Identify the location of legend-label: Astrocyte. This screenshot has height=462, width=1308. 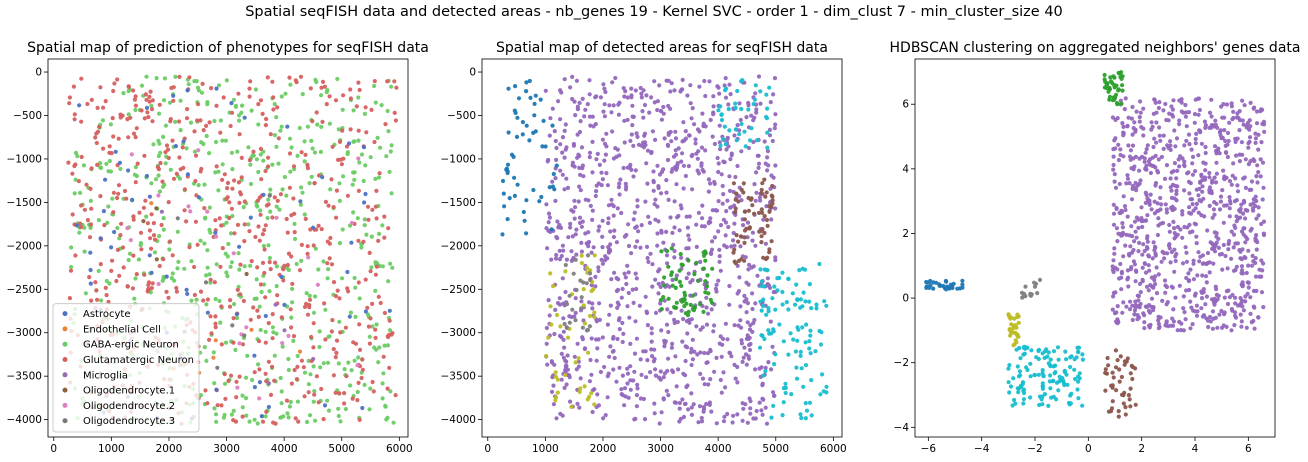
(106, 314).